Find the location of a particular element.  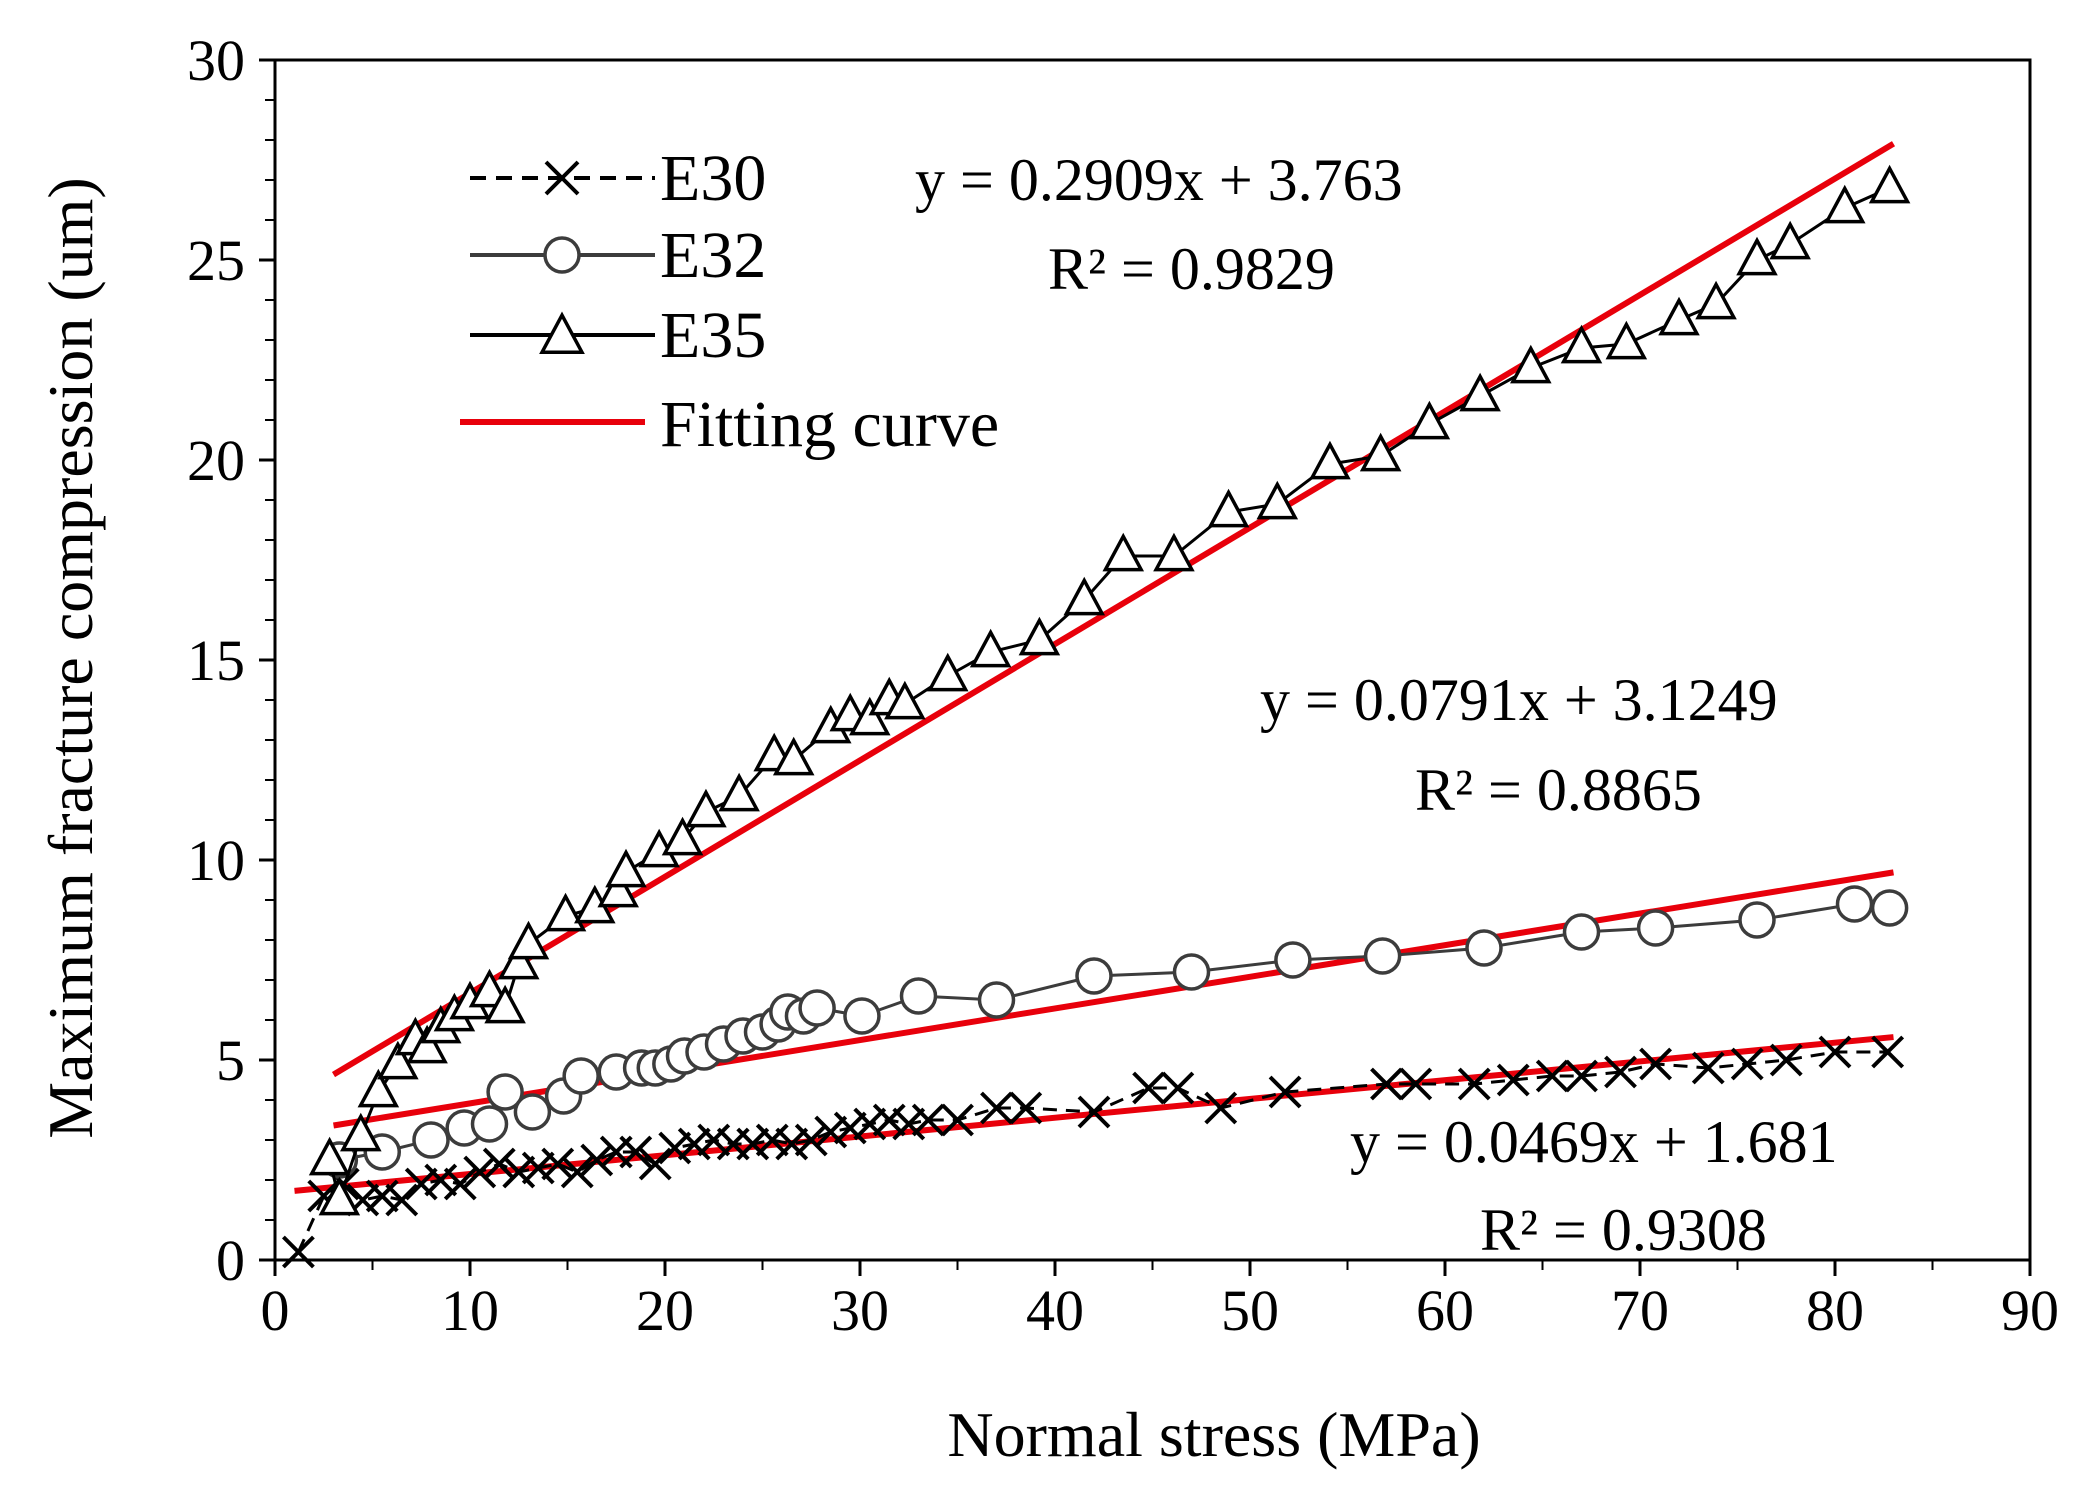

fit-r2-e30: R² = 0.9308 is located at coordinates (1623, 1230).